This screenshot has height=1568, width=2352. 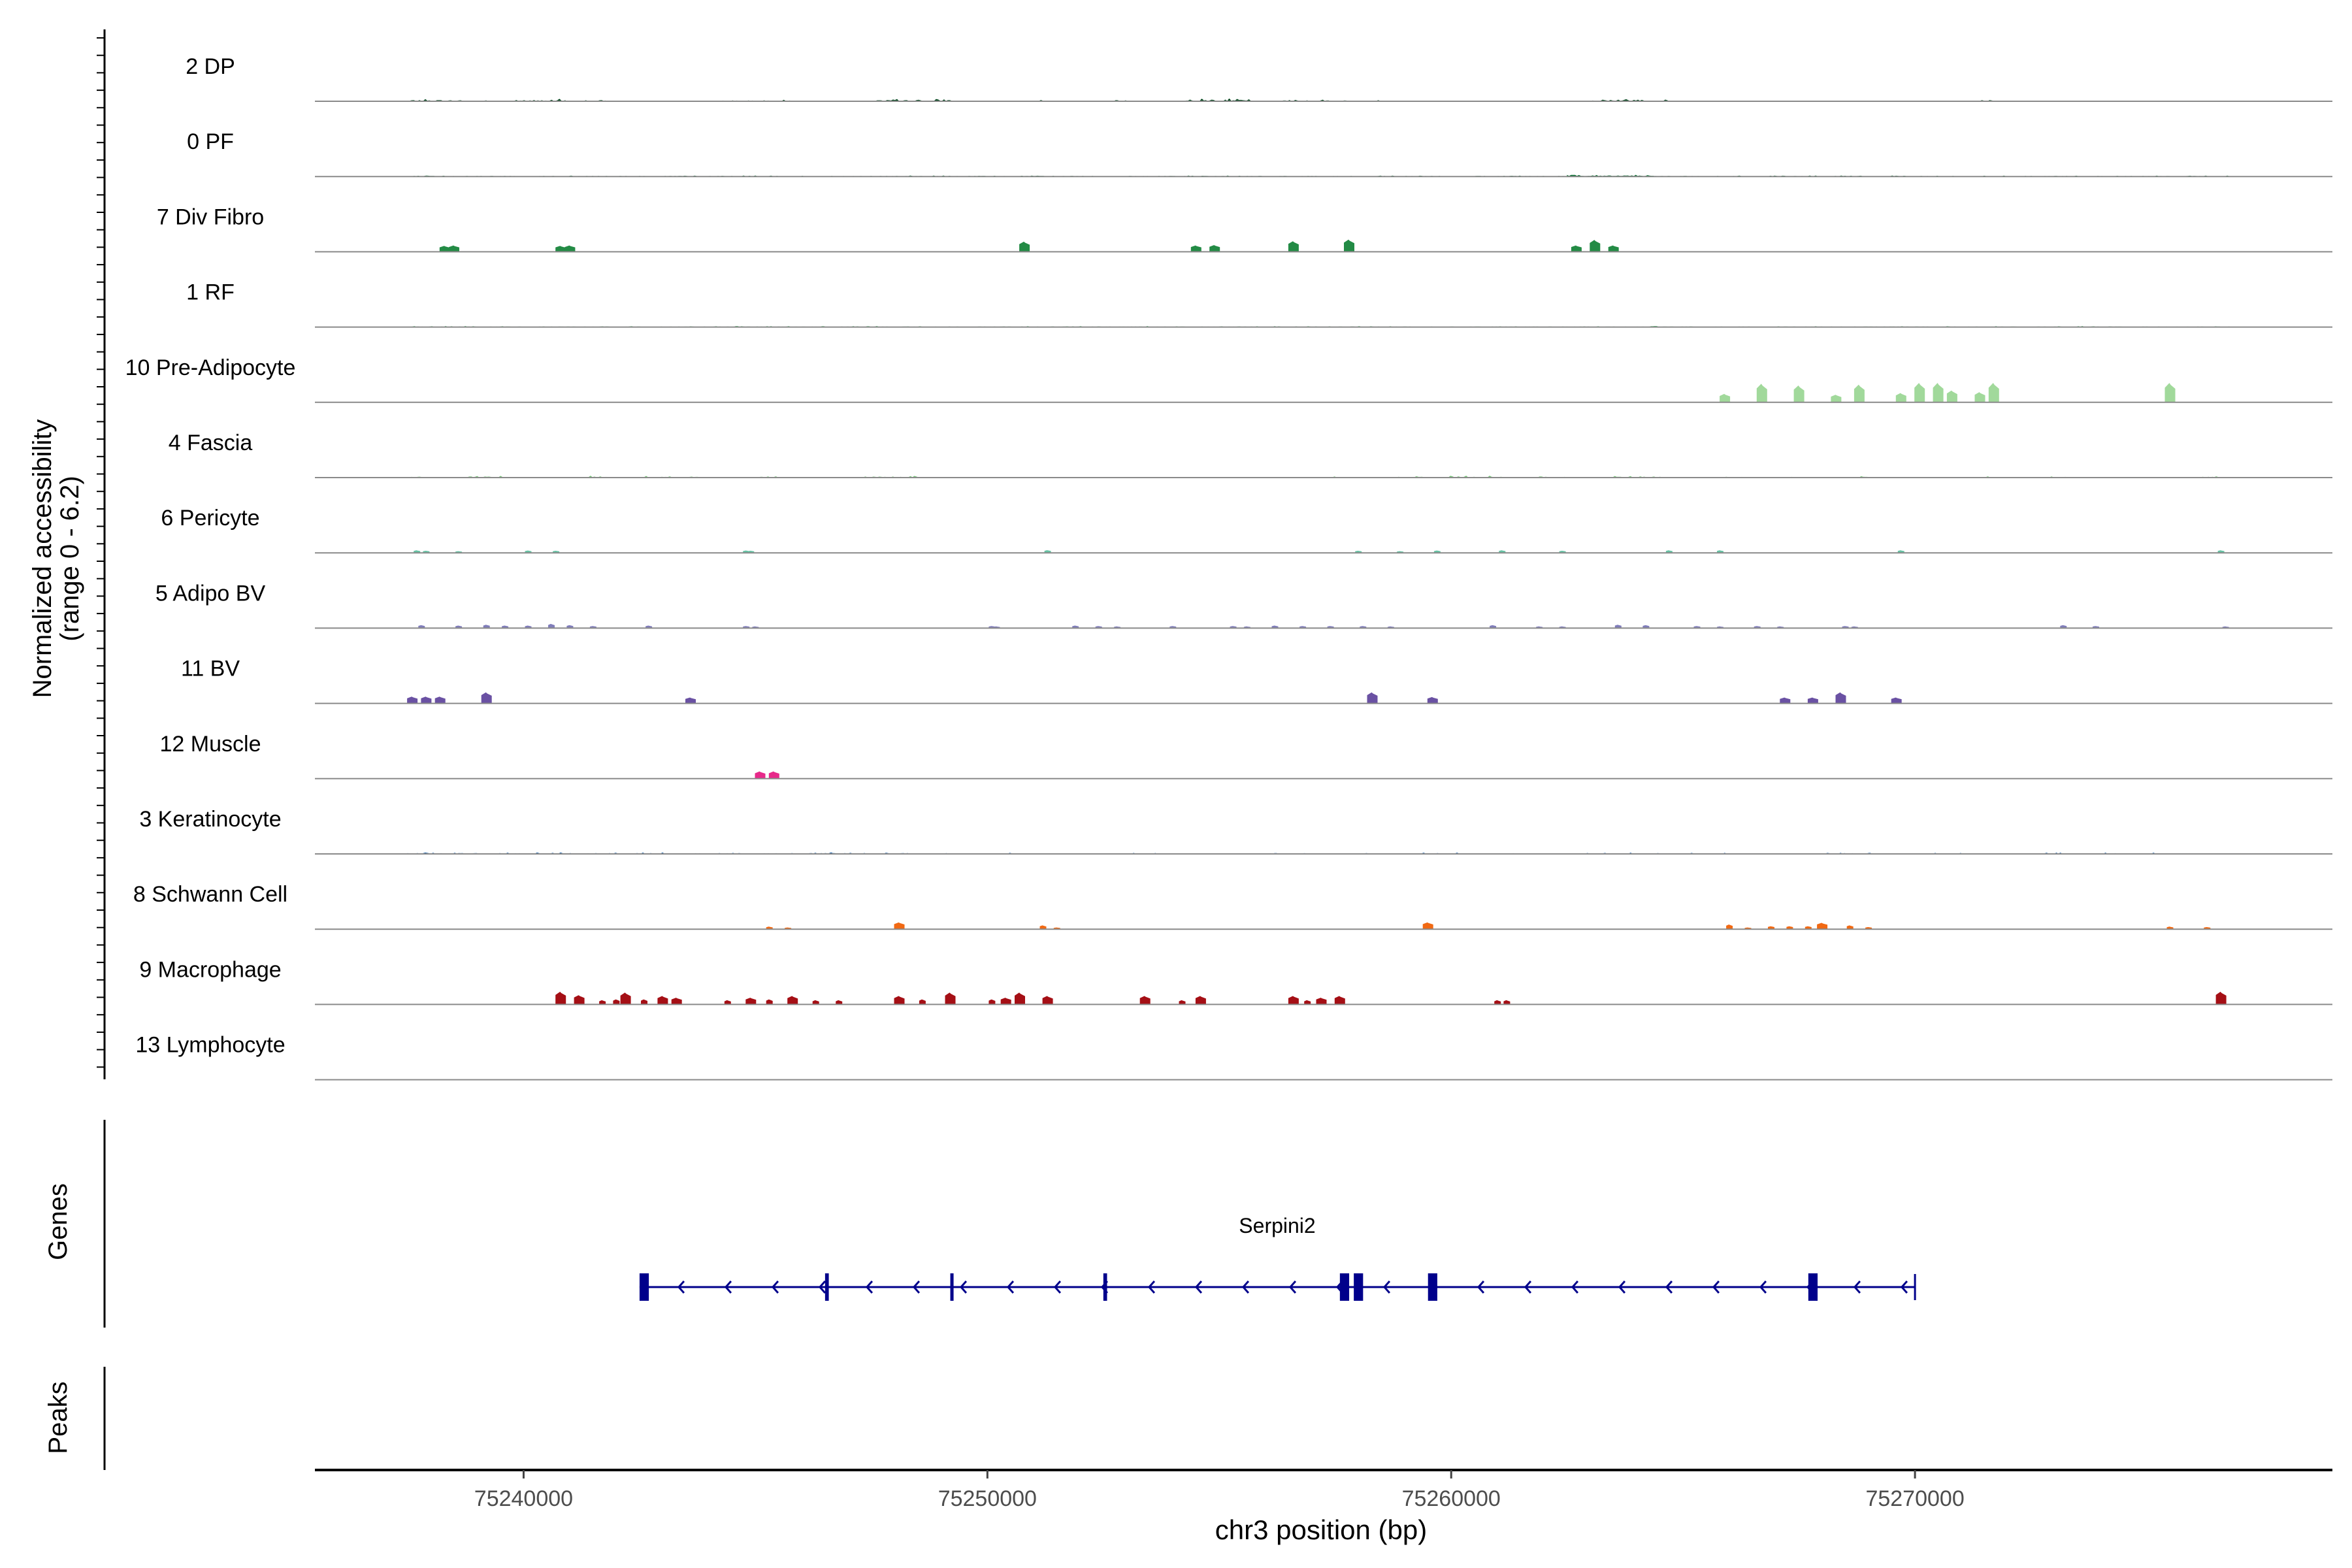 What do you see at coordinates (210, 141) in the screenshot?
I see `track-label: 0 PF` at bounding box center [210, 141].